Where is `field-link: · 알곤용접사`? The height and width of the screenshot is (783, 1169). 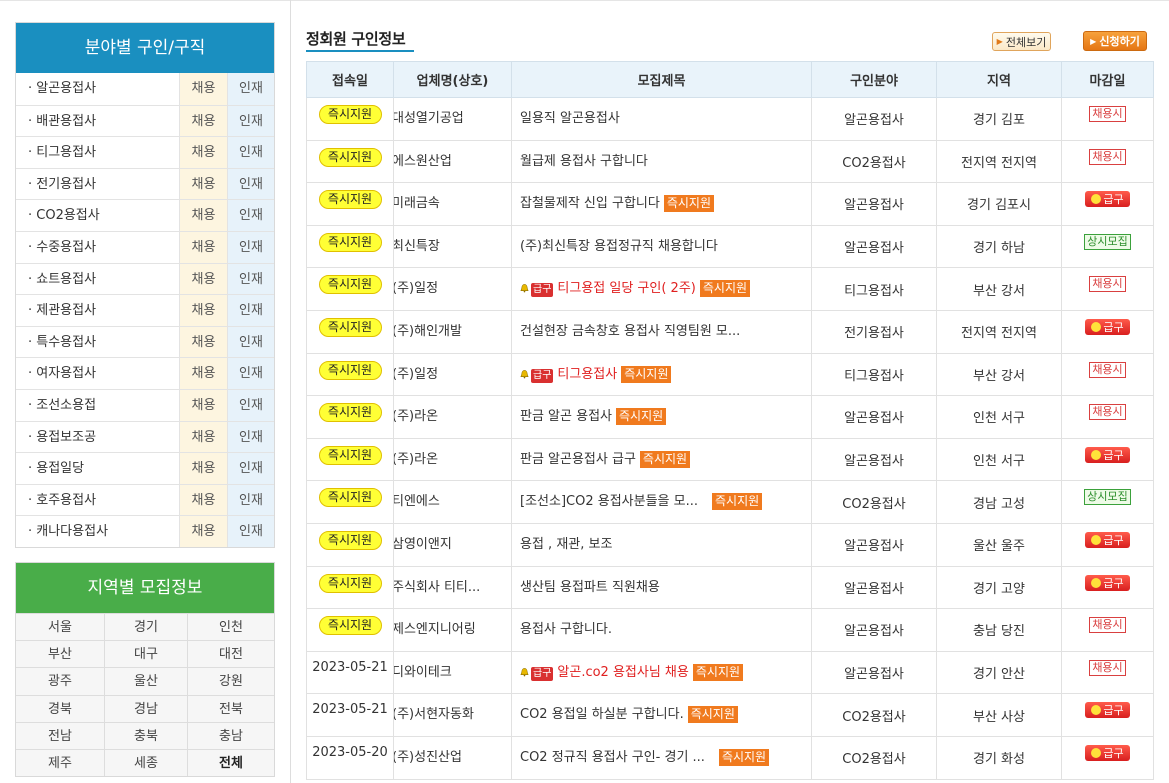 field-link: · 알곤용접사 is located at coordinates (62, 88).